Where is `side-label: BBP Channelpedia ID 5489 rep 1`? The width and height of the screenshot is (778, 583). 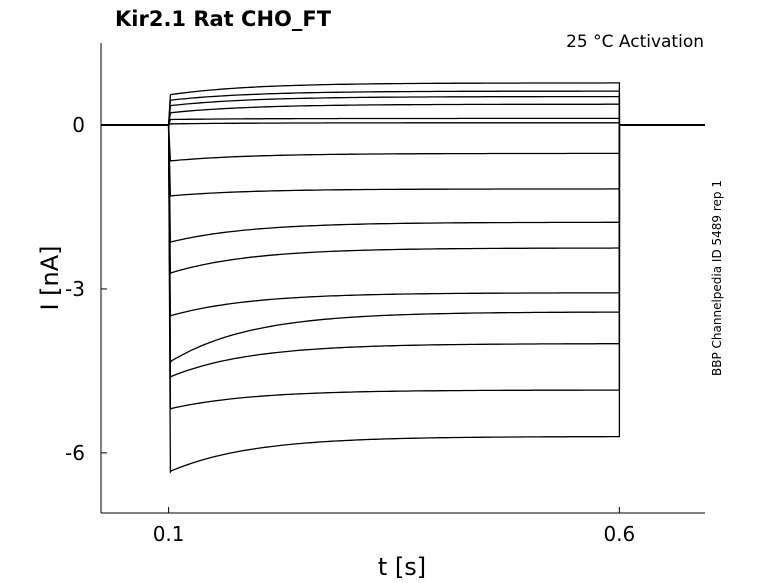
side-label: BBP Channelpedia ID 5489 rep 1 is located at coordinates (717, 278).